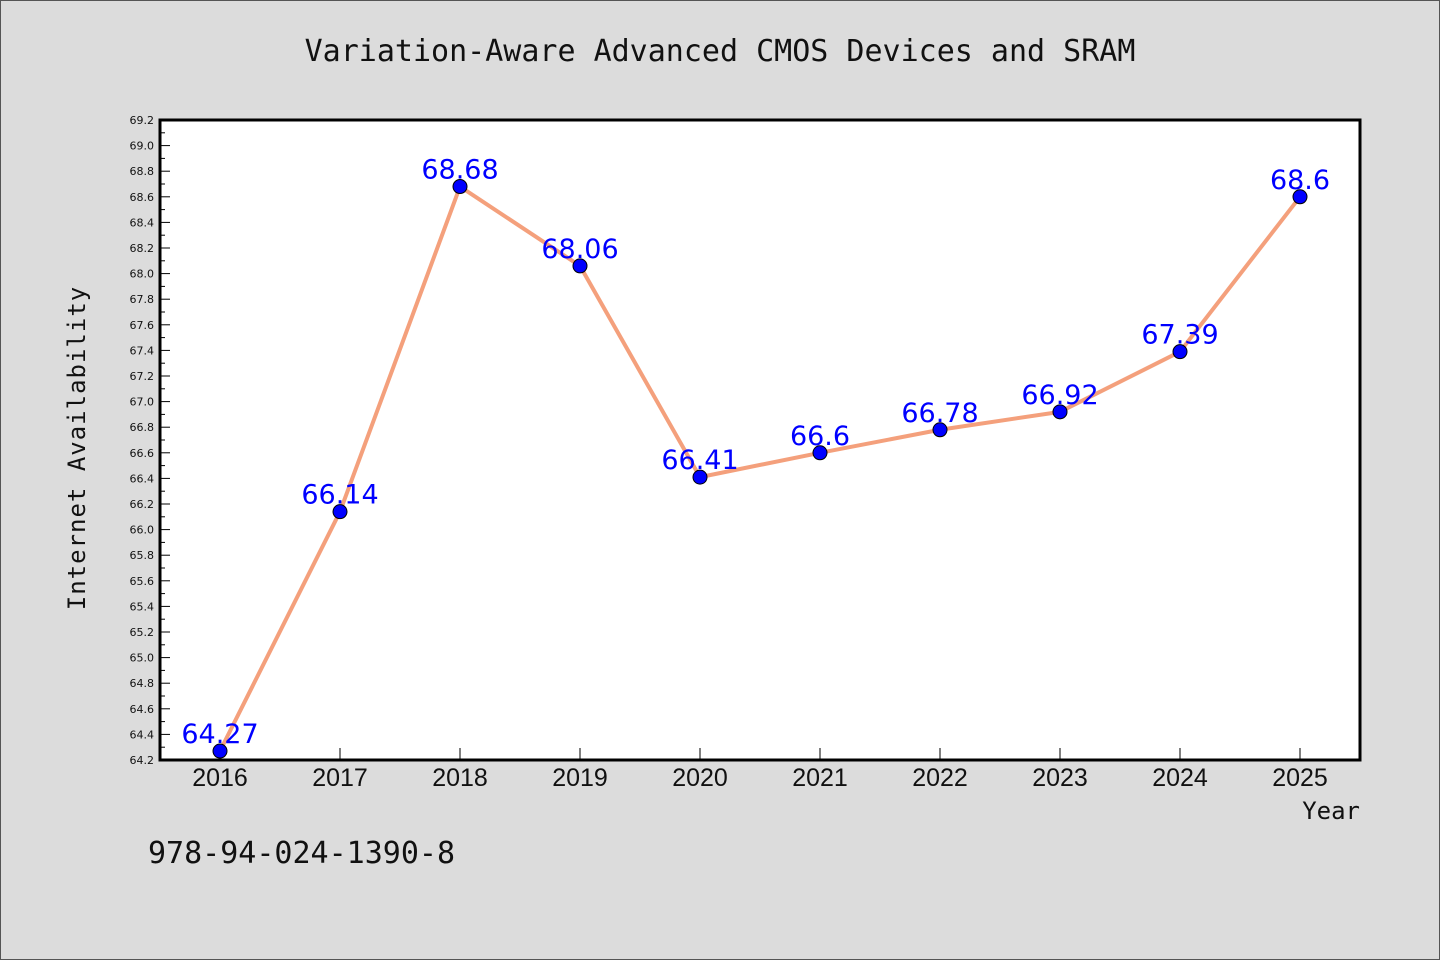 Image resolution: width=1440 pixels, height=960 pixels. What do you see at coordinates (340, 778) in the screenshot?
I see `x-tick-label: 2017` at bounding box center [340, 778].